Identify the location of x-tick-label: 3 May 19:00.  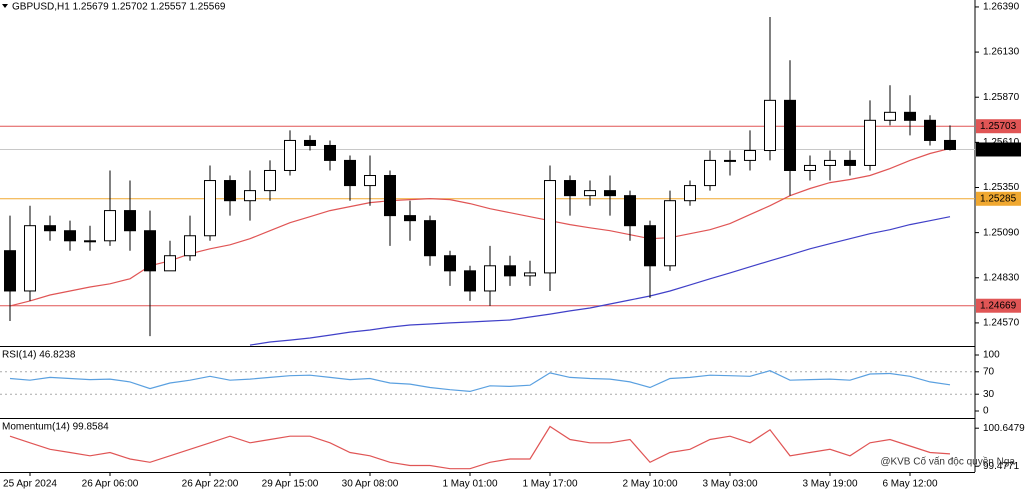
(829, 484).